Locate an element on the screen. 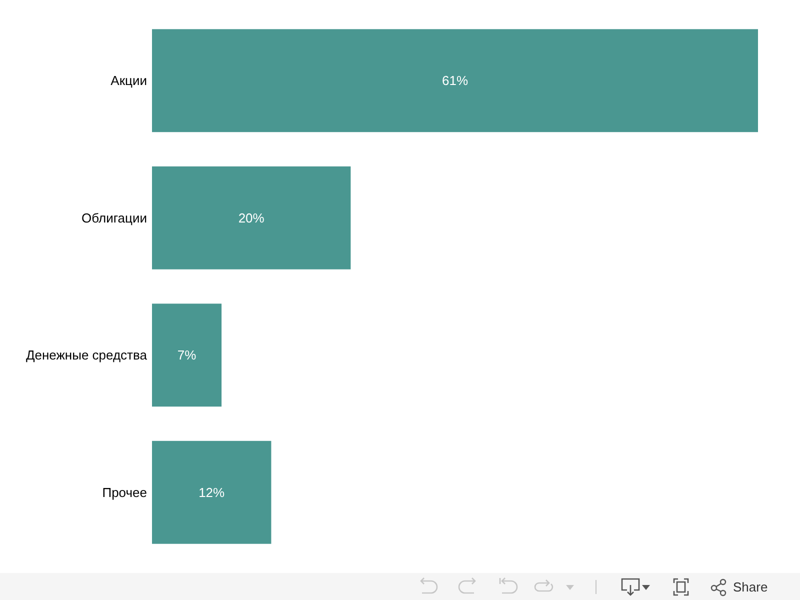  data-label: 7% is located at coordinates (187, 355).